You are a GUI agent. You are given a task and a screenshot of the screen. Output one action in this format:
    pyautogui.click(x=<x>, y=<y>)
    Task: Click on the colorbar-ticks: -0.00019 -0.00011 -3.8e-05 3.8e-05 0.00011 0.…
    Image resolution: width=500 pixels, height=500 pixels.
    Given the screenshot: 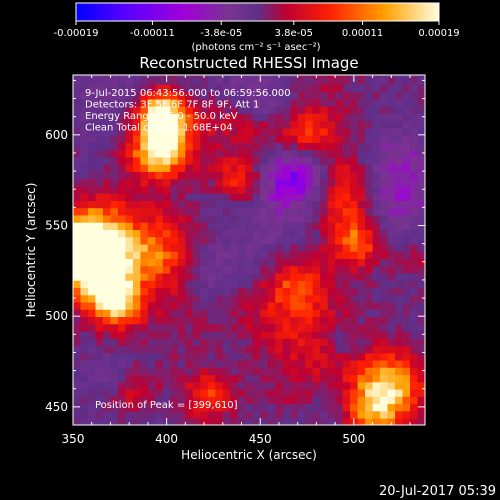 What is the action you would take?
    pyautogui.click(x=257, y=30)
    